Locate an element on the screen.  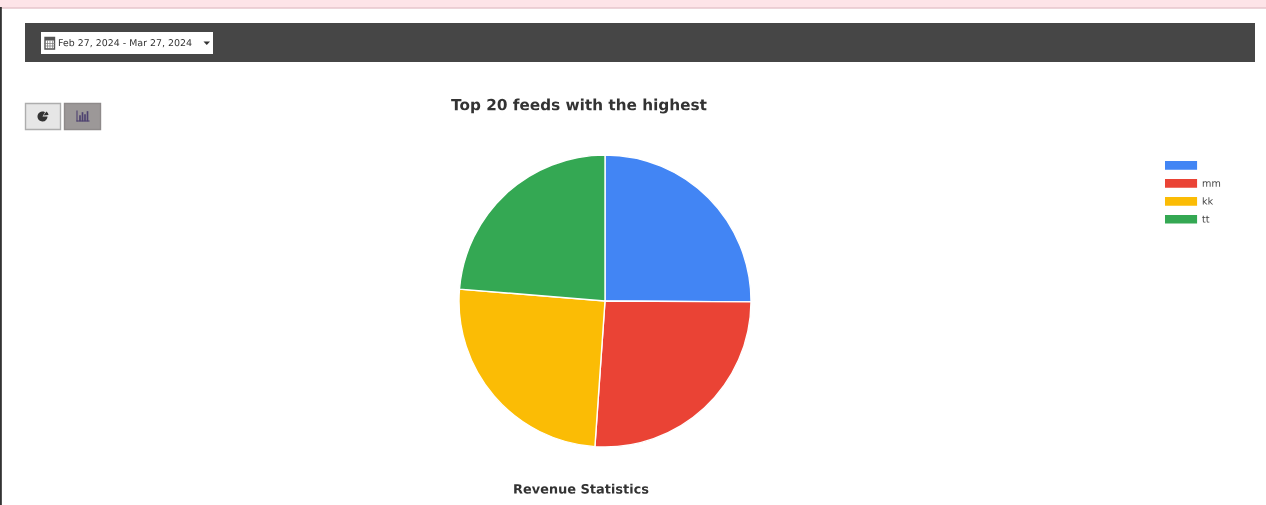
legend-label: mm is located at coordinates (1211, 184).